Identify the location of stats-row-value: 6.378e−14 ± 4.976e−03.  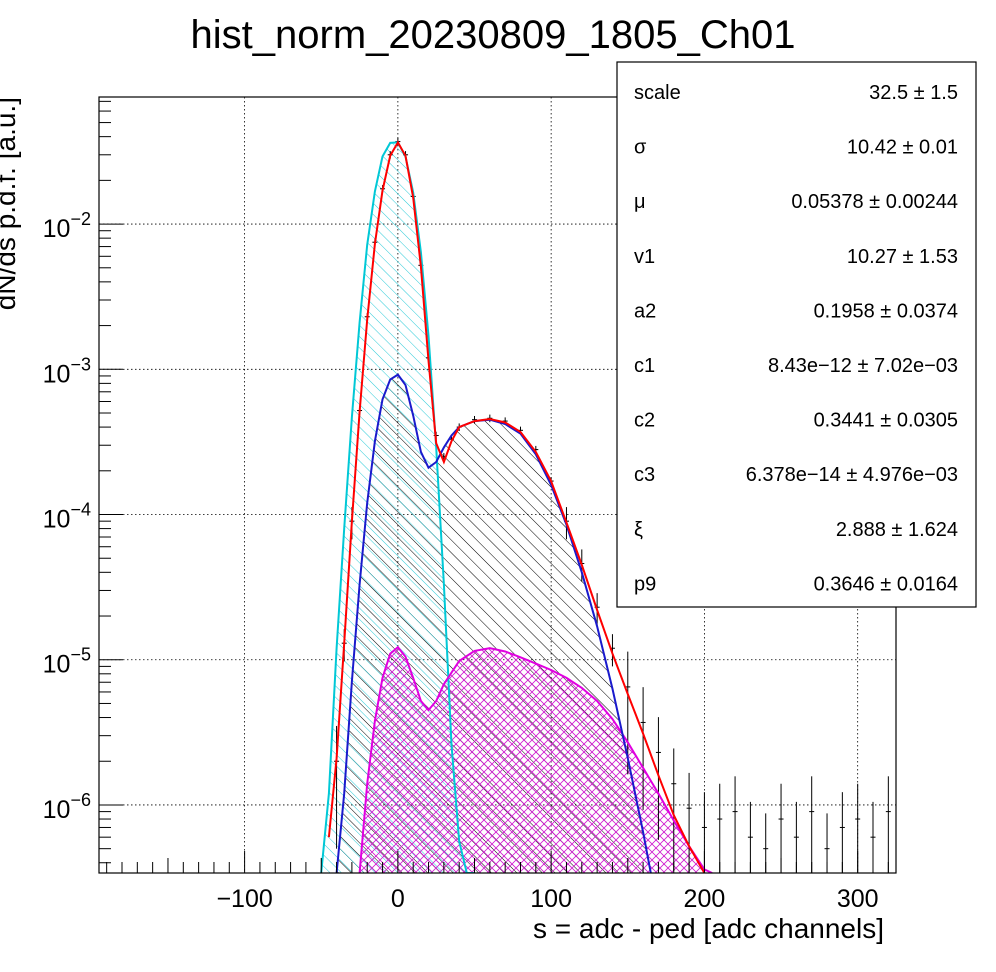
(852, 475).